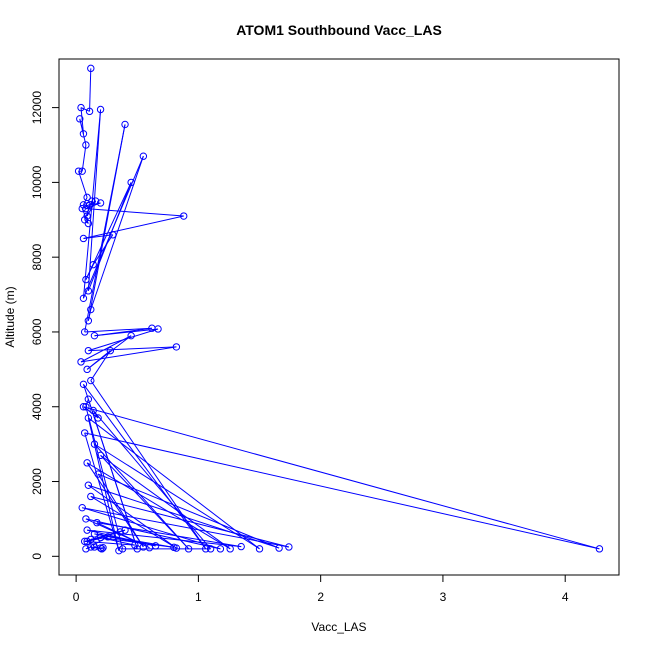 The image size is (650, 655). What do you see at coordinates (37, 556) in the screenshot?
I see `y-tick-label: 0` at bounding box center [37, 556].